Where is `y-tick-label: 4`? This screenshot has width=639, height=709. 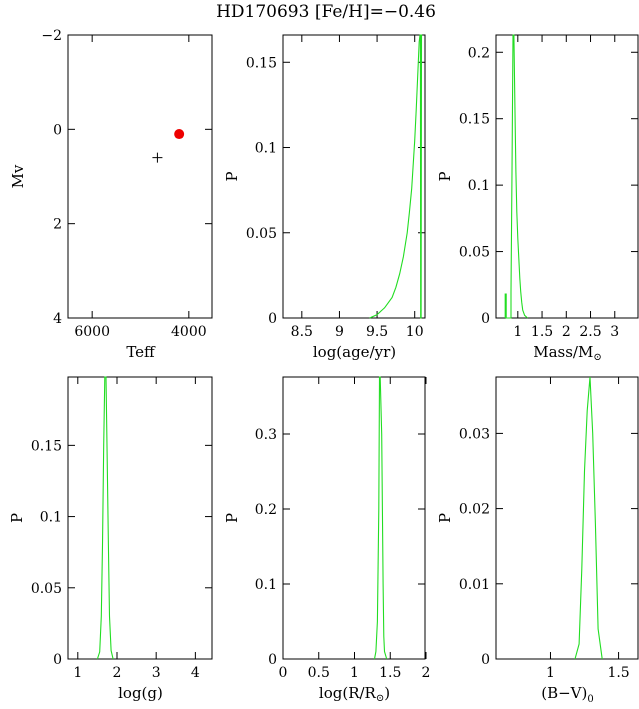
y-tick-label: 4 is located at coordinates (57, 319).